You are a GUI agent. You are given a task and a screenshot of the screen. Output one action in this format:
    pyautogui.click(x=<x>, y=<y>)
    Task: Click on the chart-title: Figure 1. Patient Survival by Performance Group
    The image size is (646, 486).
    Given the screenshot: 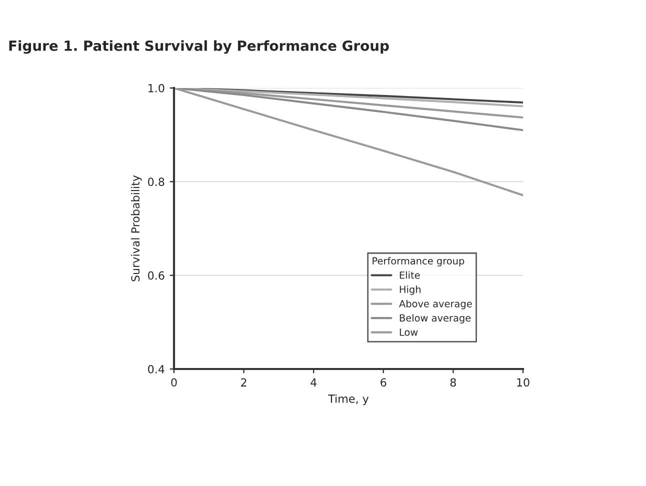 What is the action you would take?
    pyautogui.click(x=199, y=47)
    